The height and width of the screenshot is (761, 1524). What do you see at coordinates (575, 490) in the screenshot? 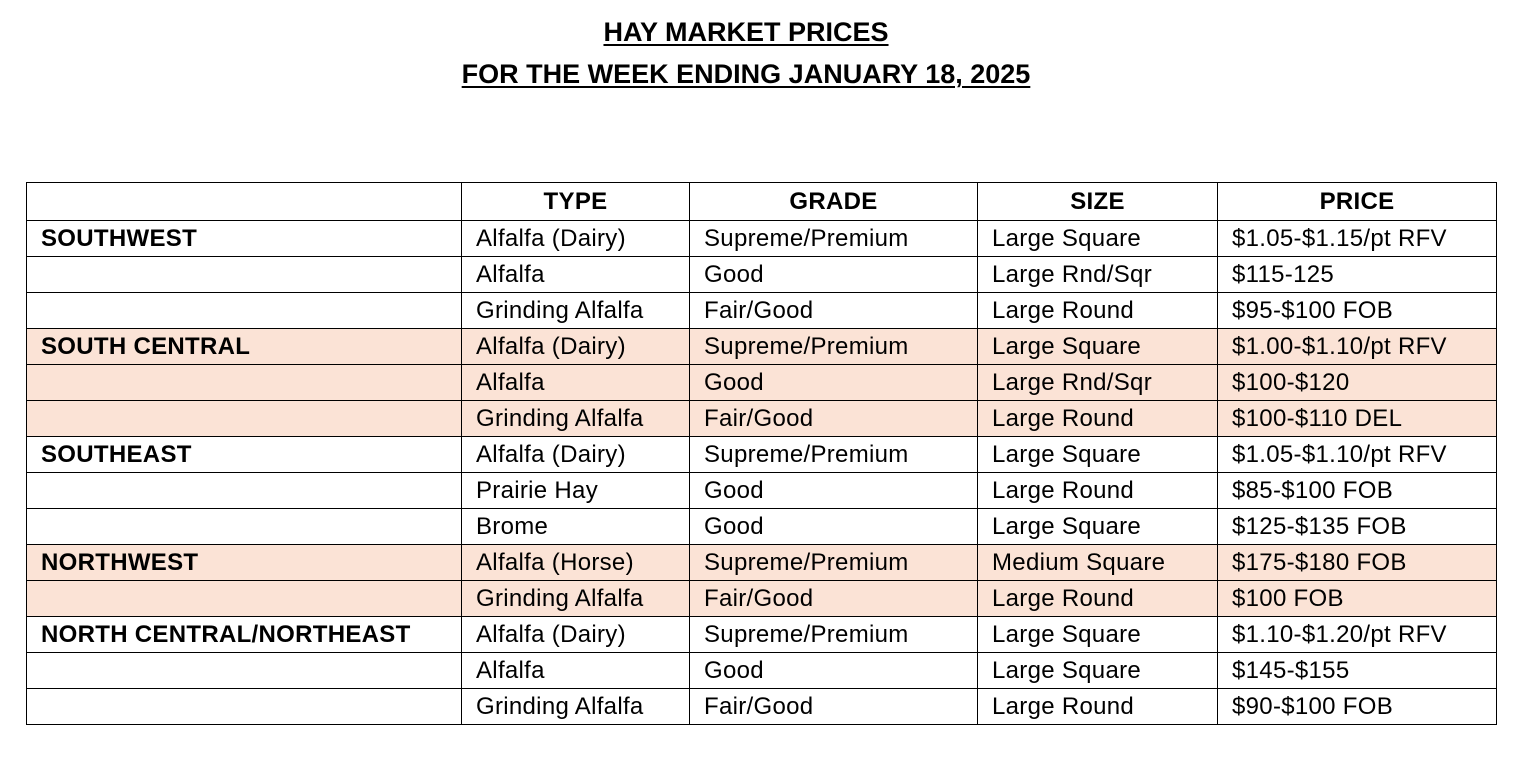
I see `cell-type: Prairie Hay` at bounding box center [575, 490].